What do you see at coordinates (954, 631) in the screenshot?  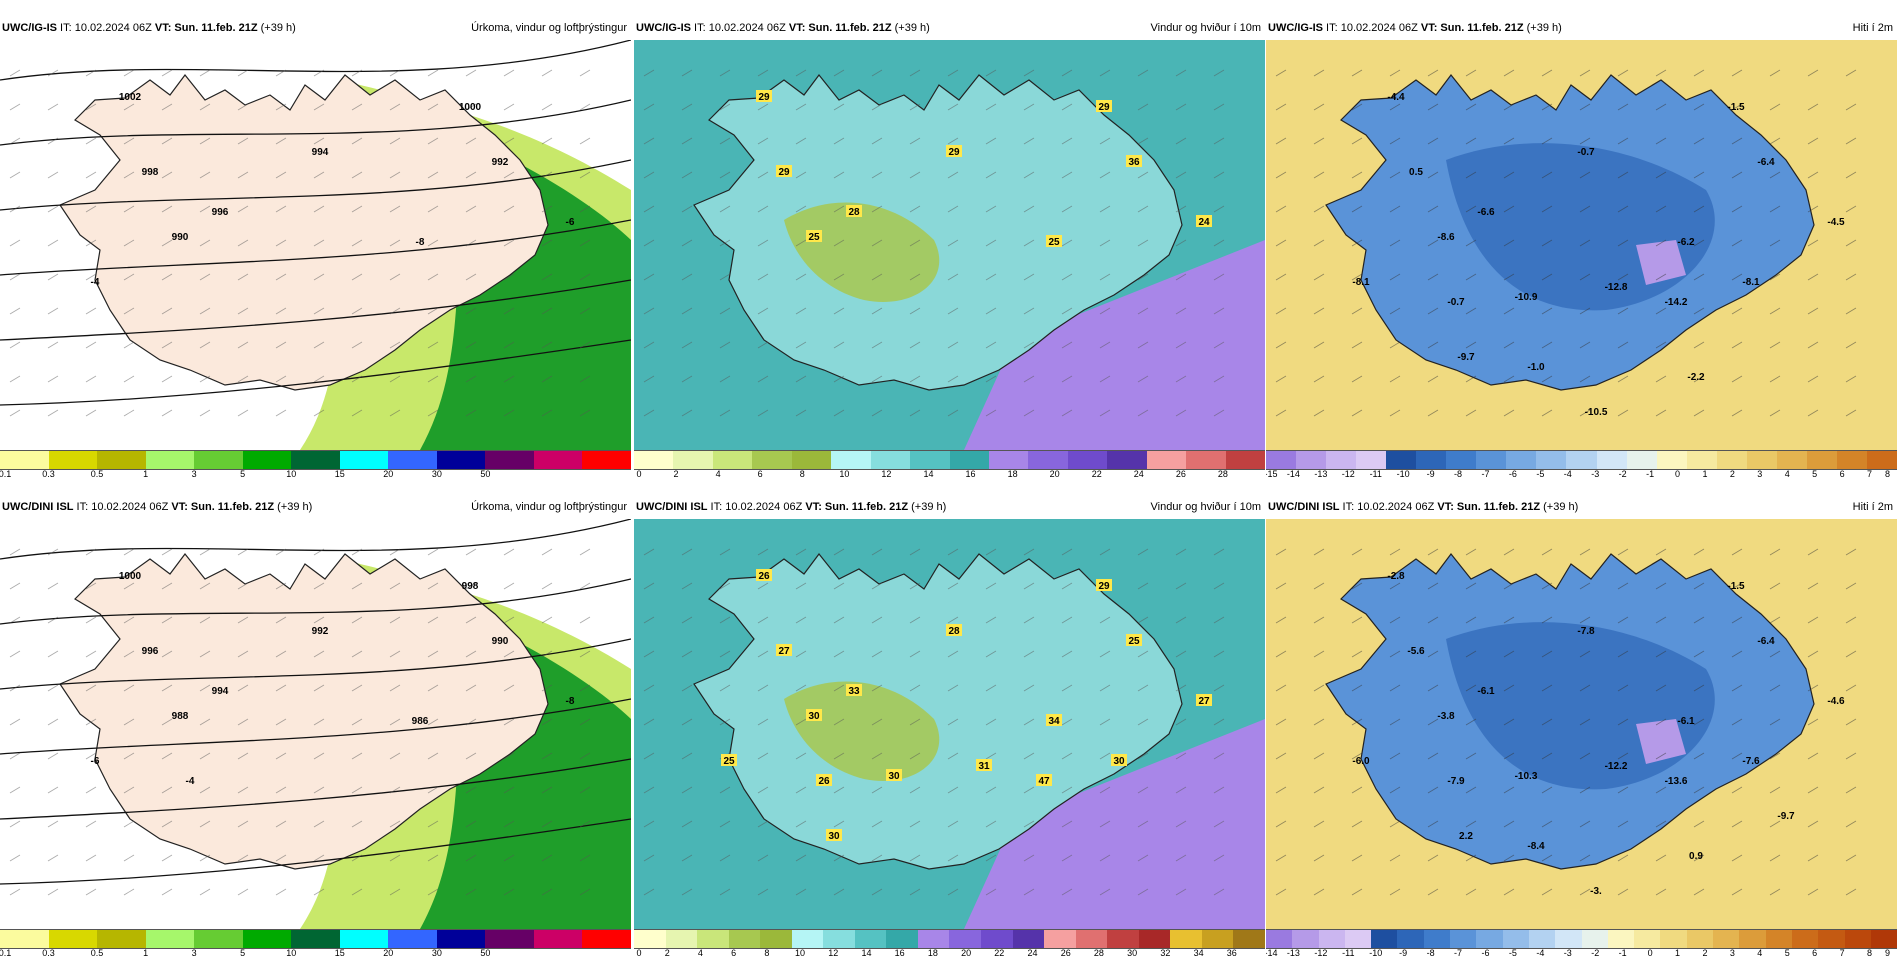 I see `map-value-label: 28` at bounding box center [954, 631].